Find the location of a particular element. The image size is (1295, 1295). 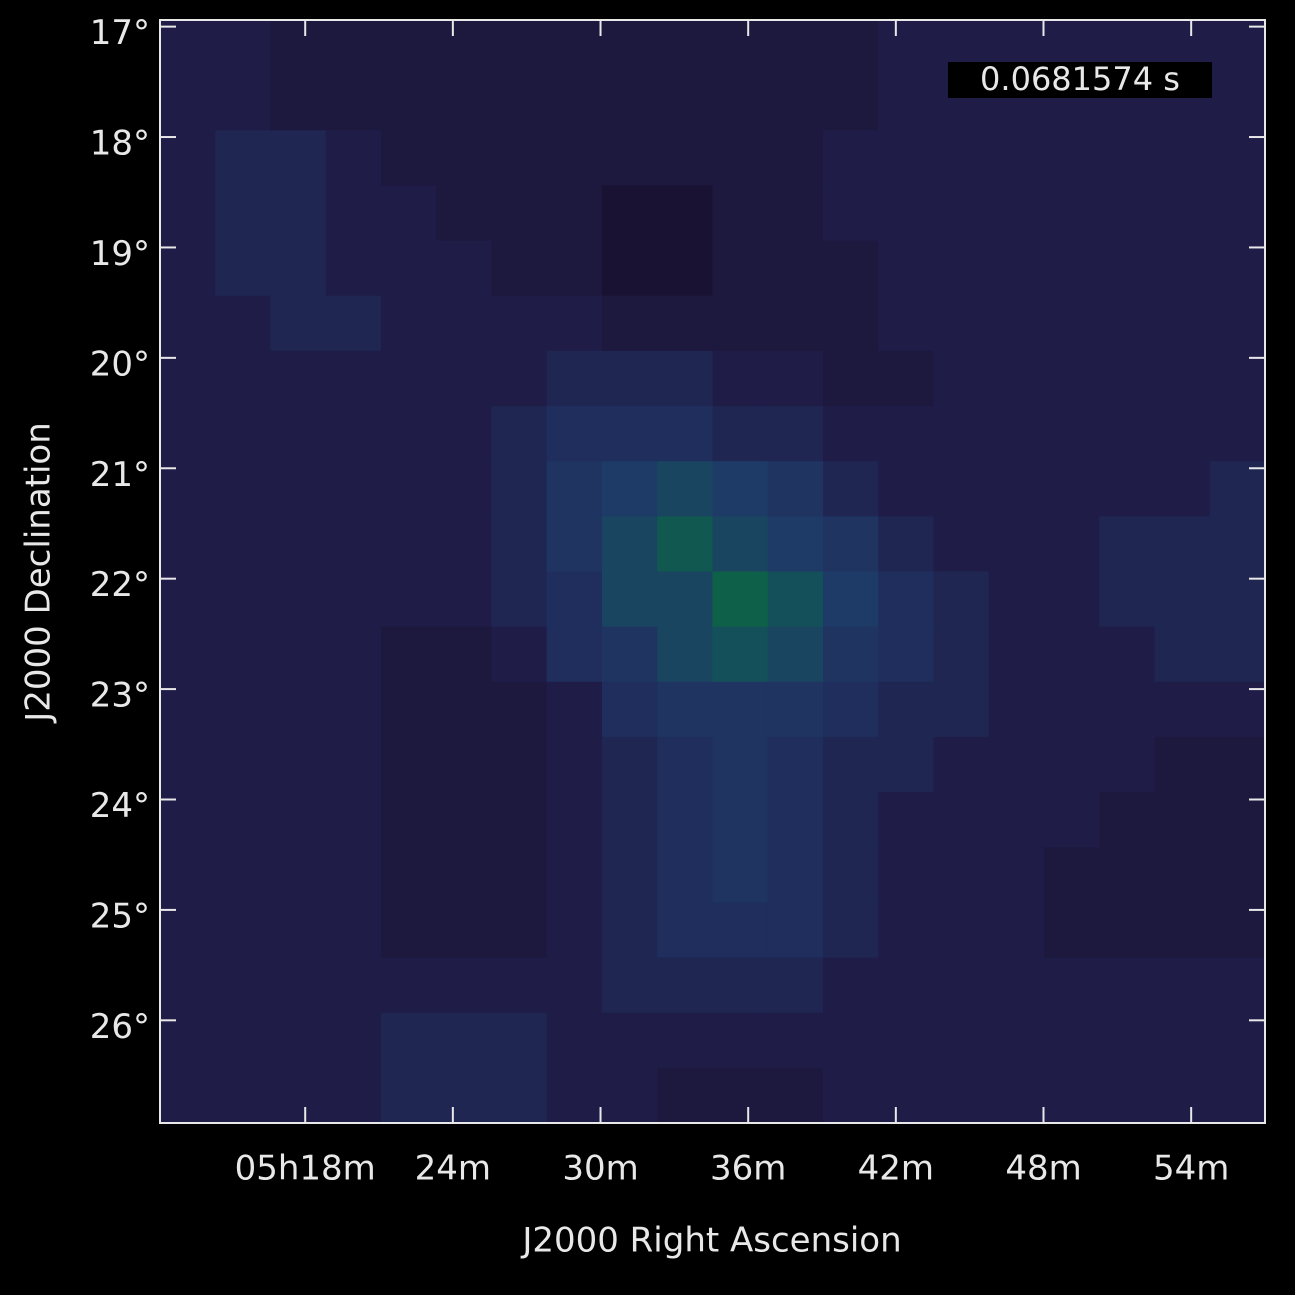

x-tick-label: 30m is located at coordinates (600, 1169).